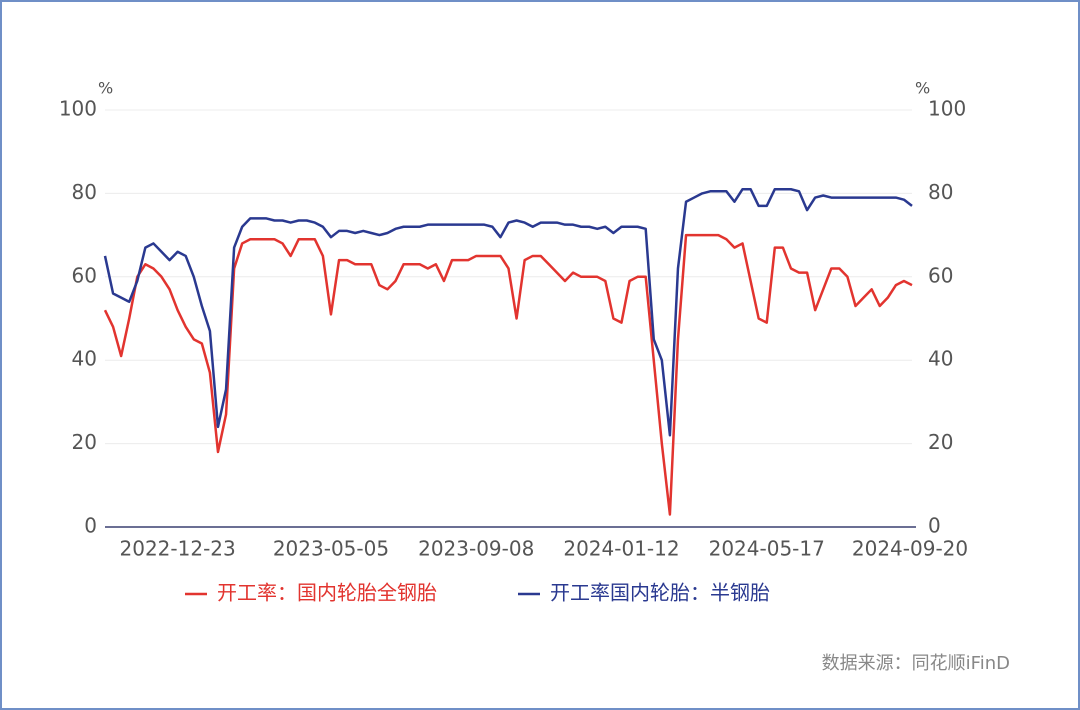 The height and width of the screenshot is (710, 1080). Describe the element at coordinates (916, 663) in the screenshot. I see `source: 数据来源：同花顺iFinD` at that location.